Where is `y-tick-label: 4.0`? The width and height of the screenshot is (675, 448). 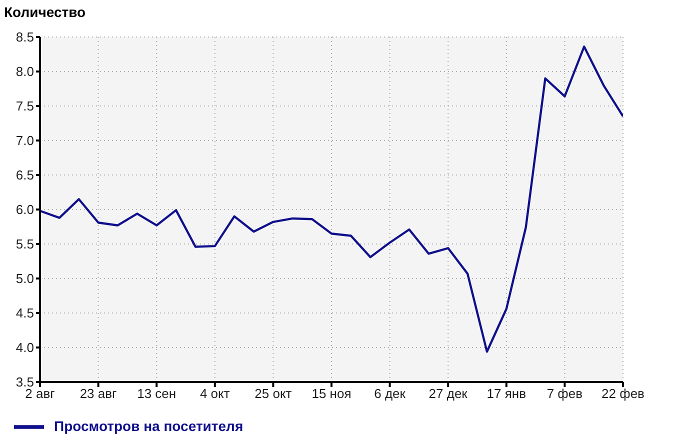
y-tick-label: 4.0 is located at coordinates (25, 348).